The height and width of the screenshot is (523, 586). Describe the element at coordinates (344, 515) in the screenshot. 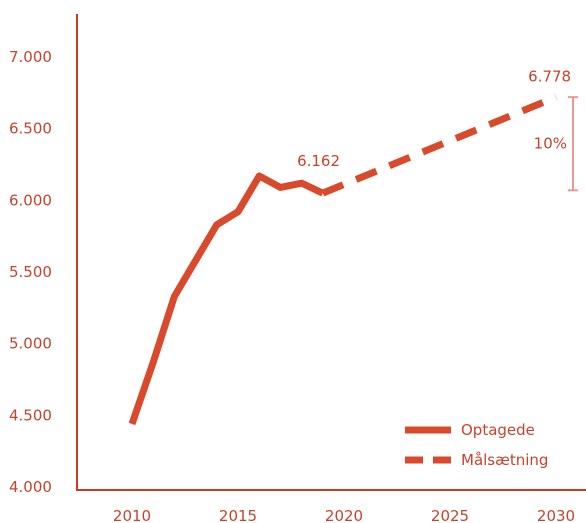

I see `x-tick-label: 2020` at that location.